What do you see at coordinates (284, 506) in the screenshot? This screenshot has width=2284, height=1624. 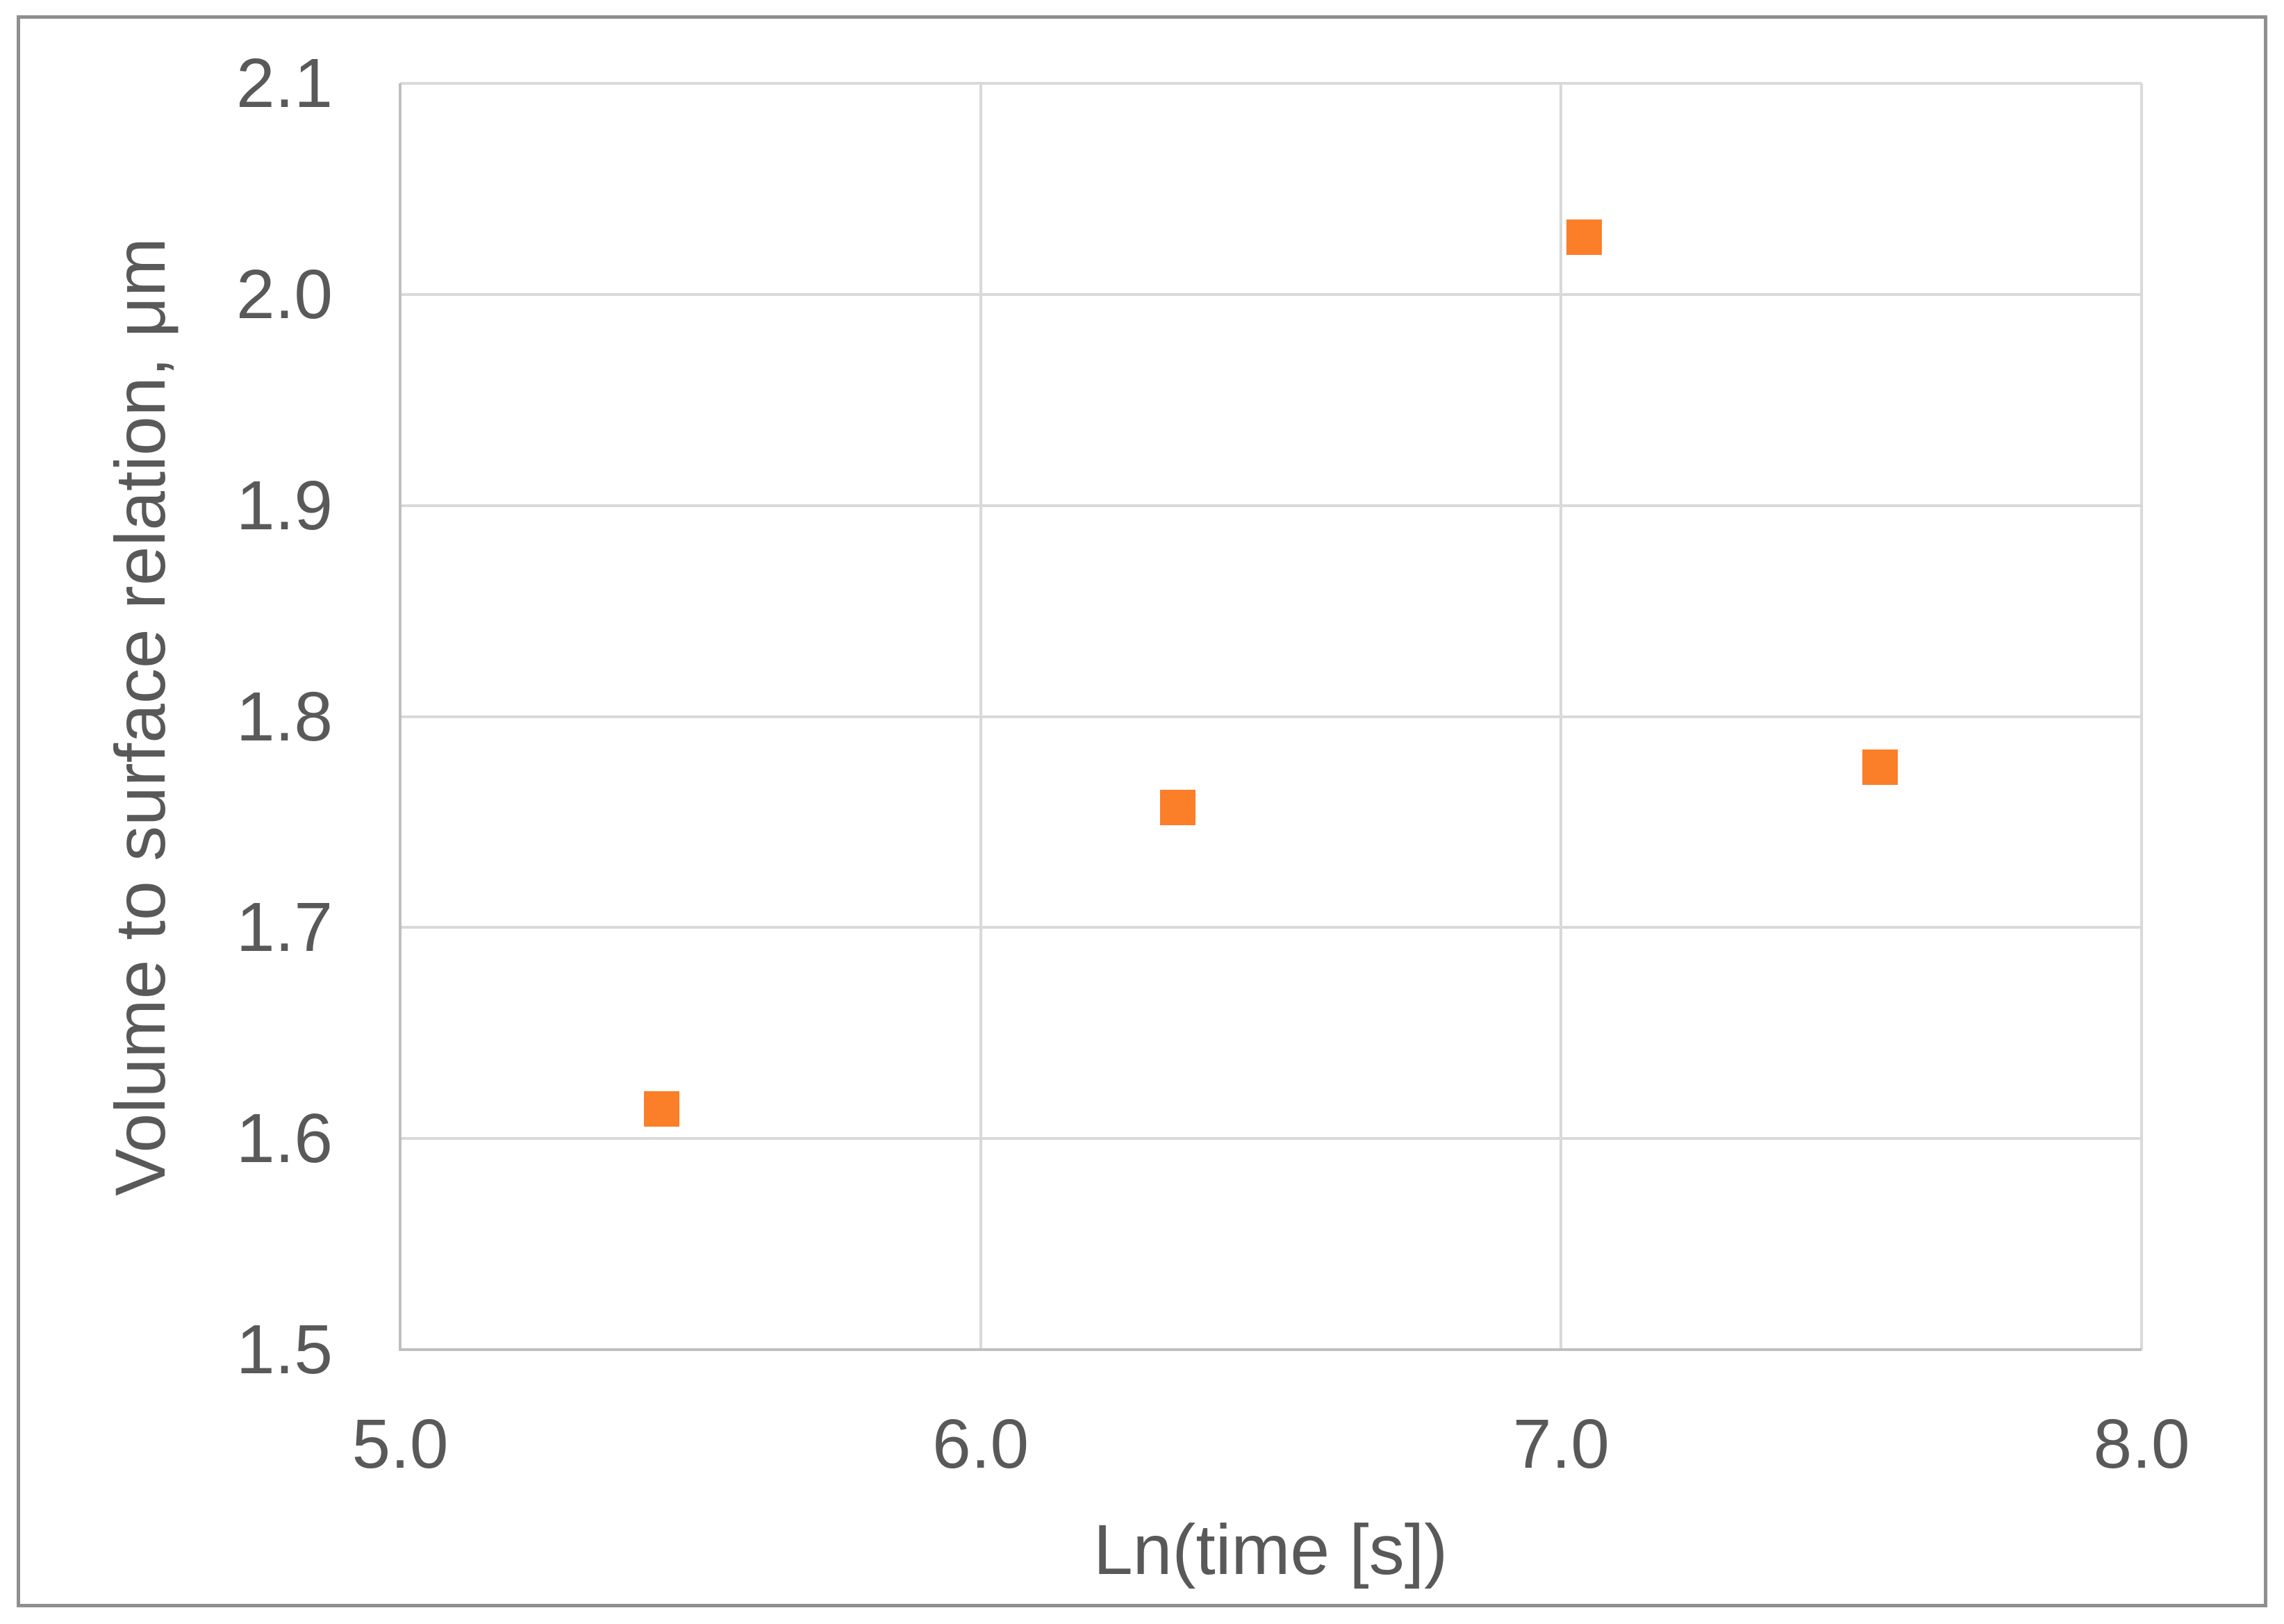 I see `y-tick-label: 1.9` at bounding box center [284, 506].